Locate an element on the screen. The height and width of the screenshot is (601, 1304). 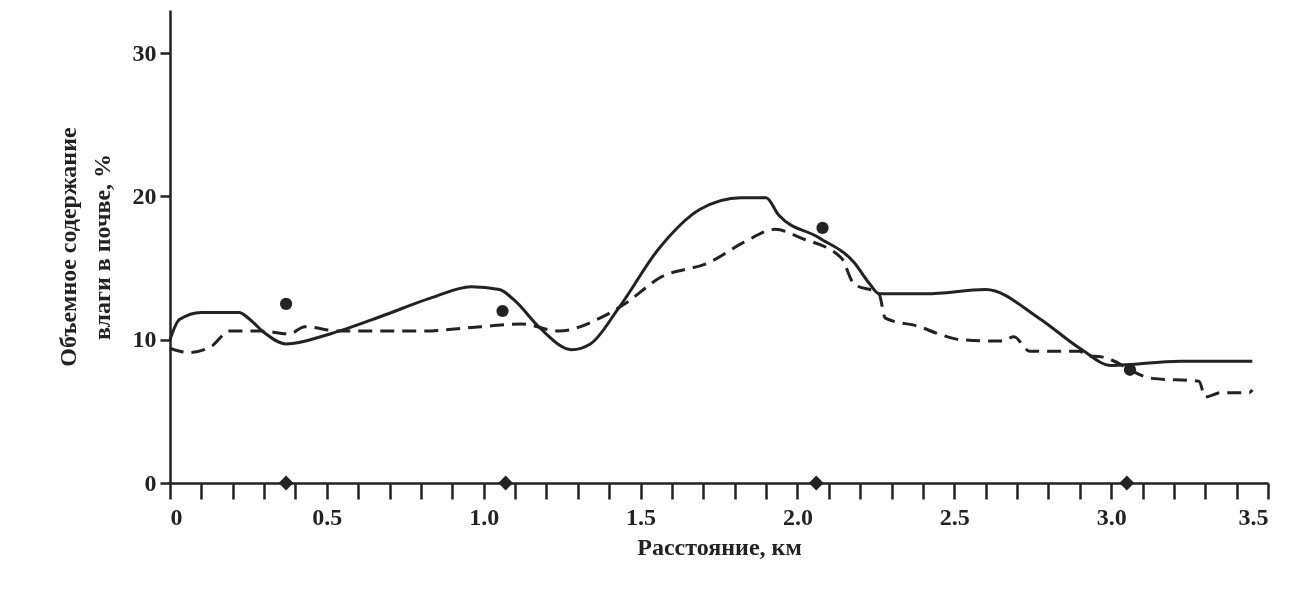
x-tick-label: 0 is located at coordinates (176, 516).